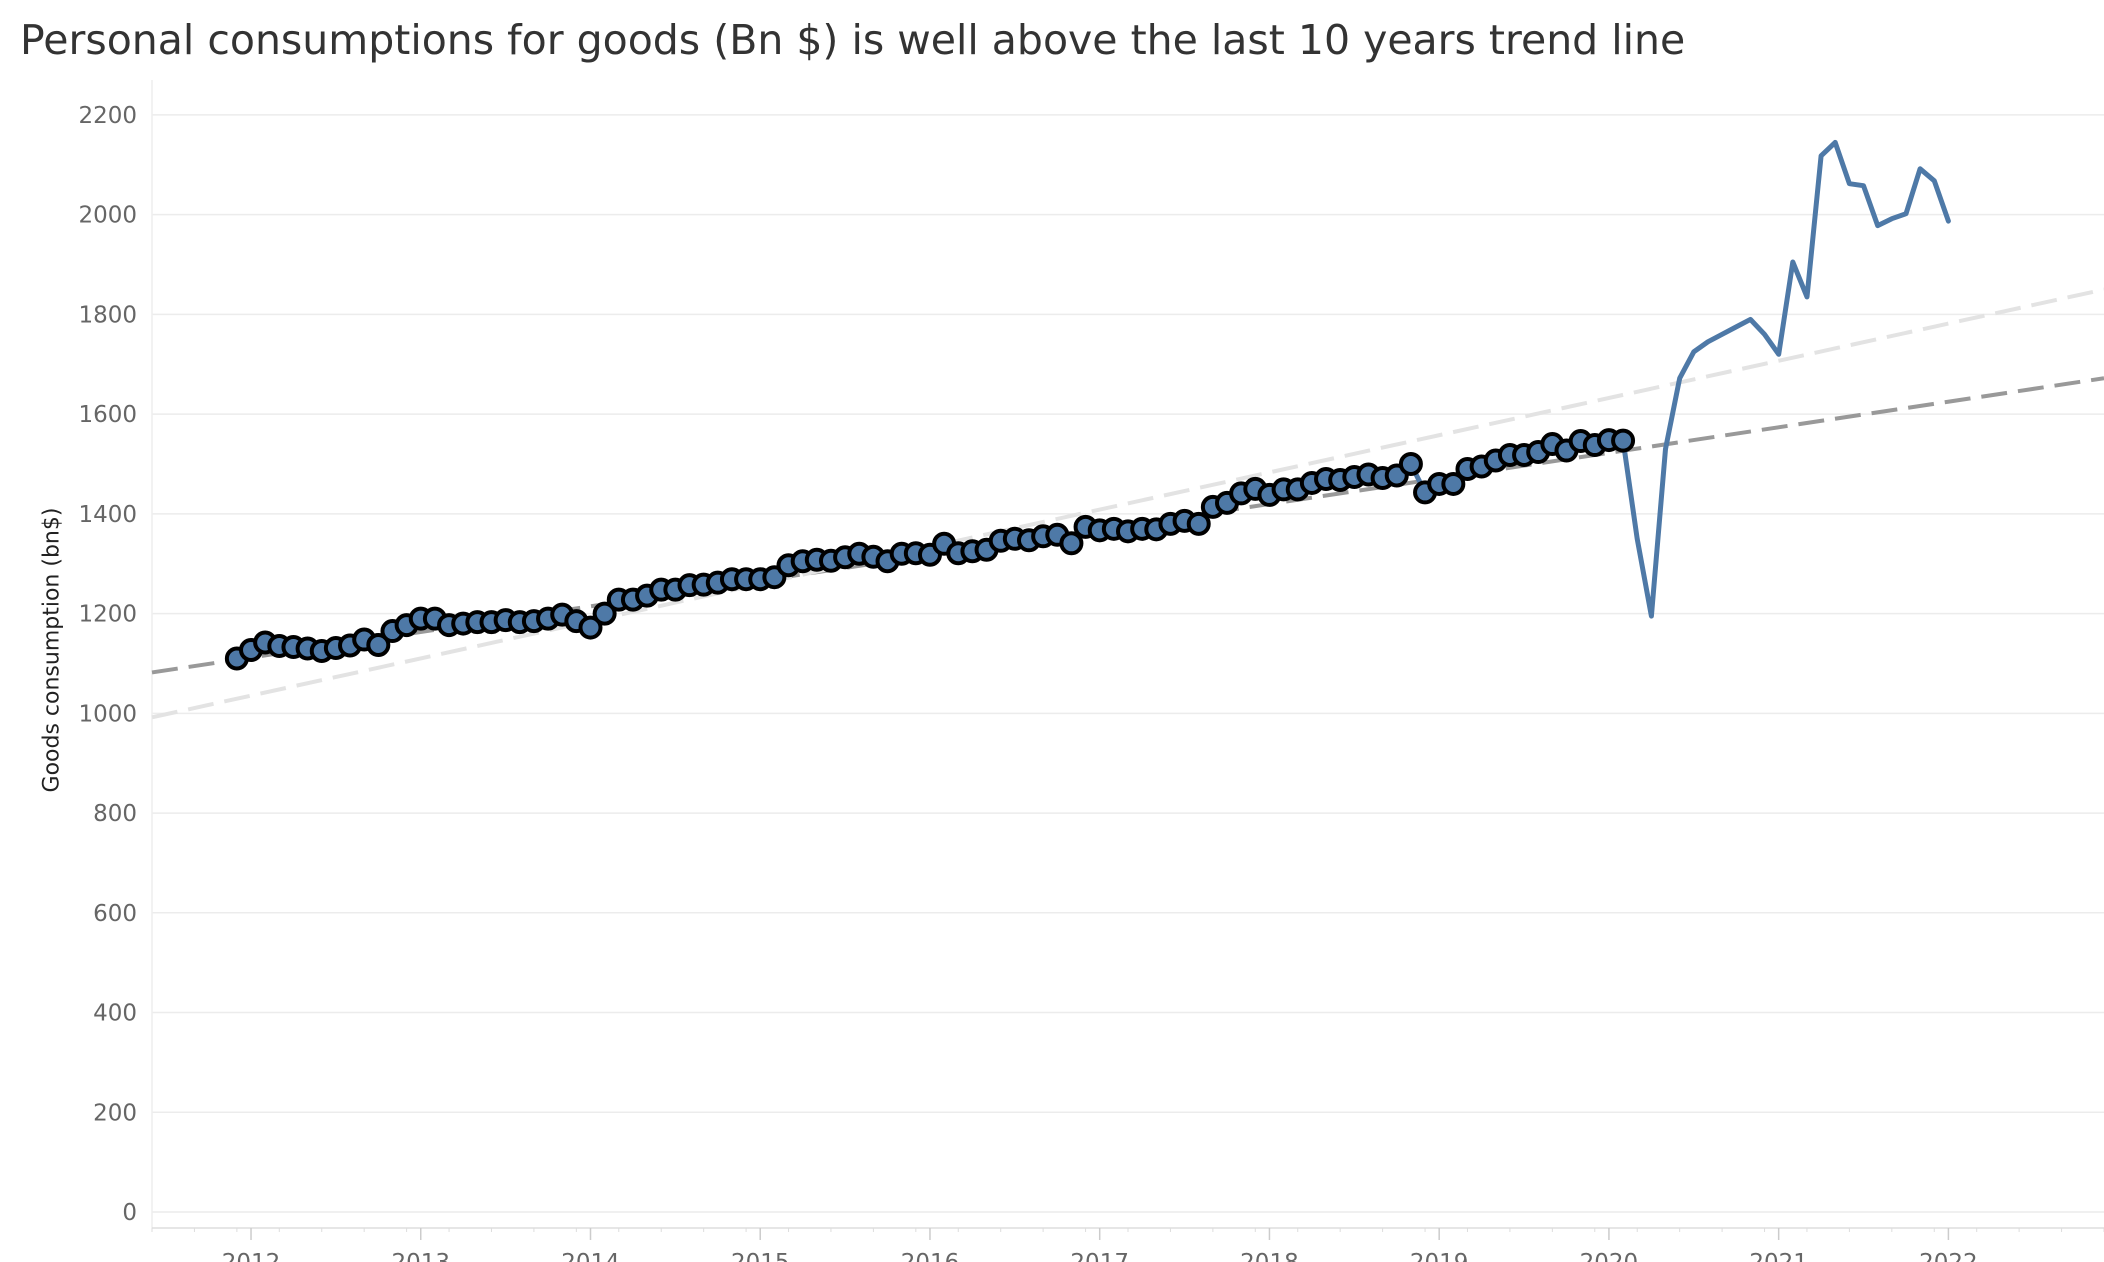 This screenshot has width=2104, height=1262. Describe the element at coordinates (420, 1256) in the screenshot. I see `x-tick-label: 2013` at that location.